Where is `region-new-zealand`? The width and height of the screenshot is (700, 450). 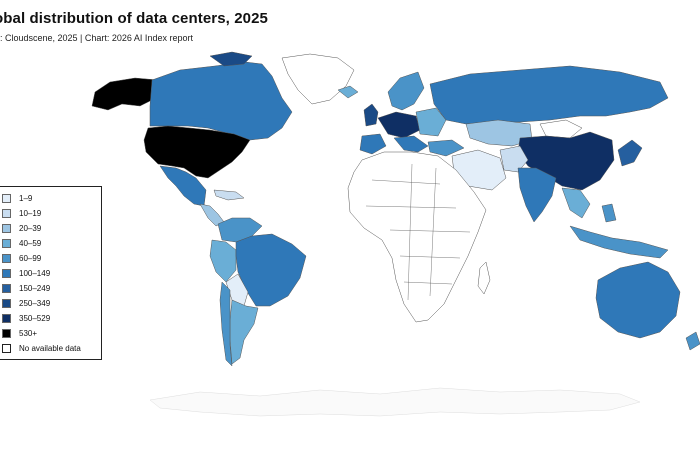
region-new-zealand is located at coordinates (692, 341).